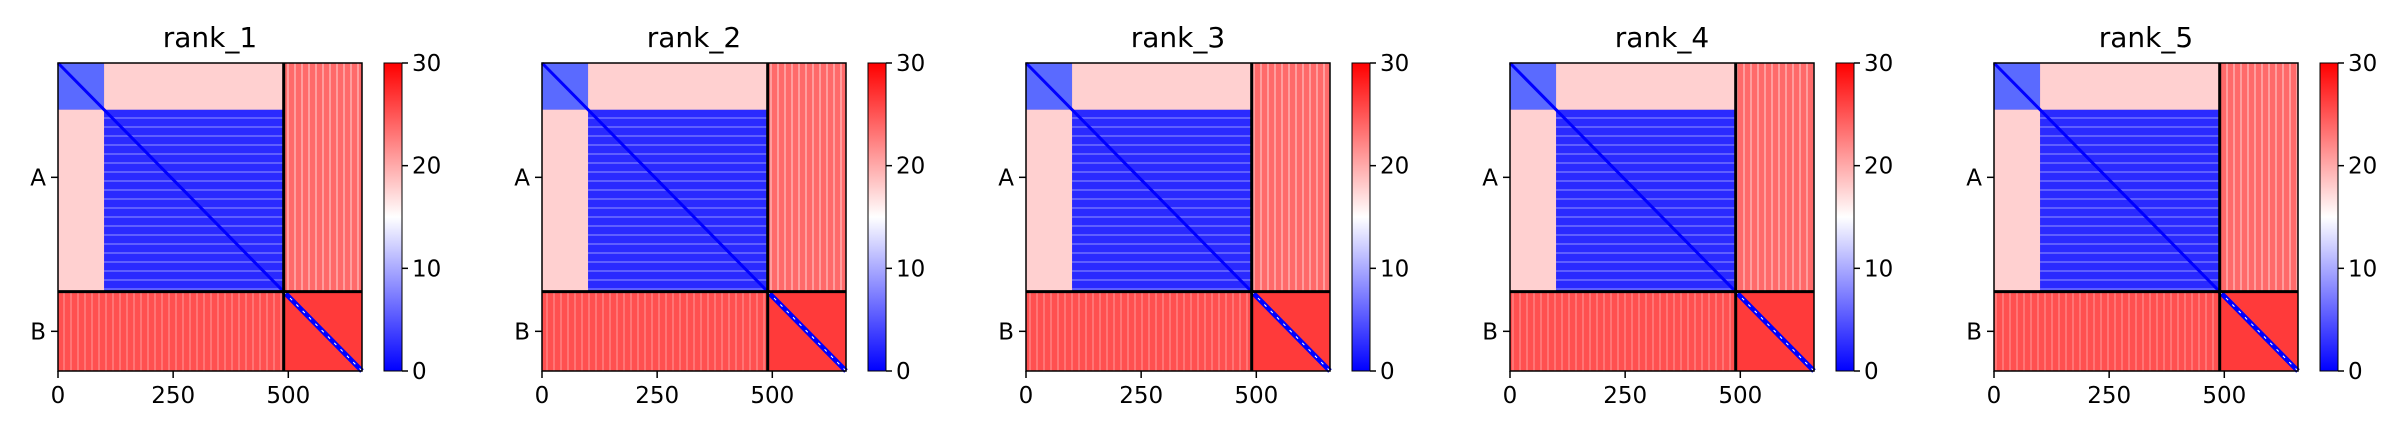 The image size is (2401, 442). What do you see at coordinates (1662, 37) in the screenshot?
I see `panel-title: rank_4` at bounding box center [1662, 37].